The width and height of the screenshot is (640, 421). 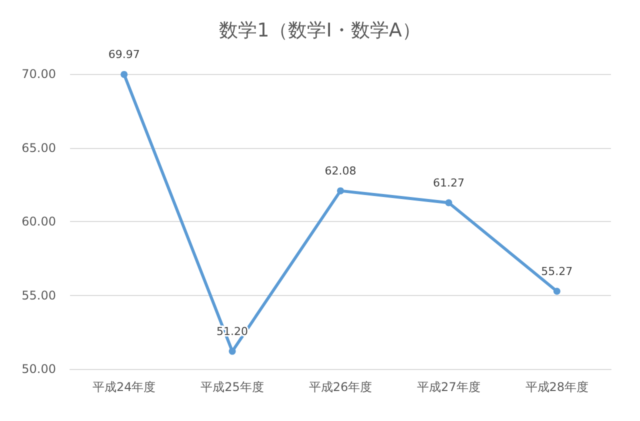 I want to click on x-tick-label: 平成26年度, so click(x=340, y=387).